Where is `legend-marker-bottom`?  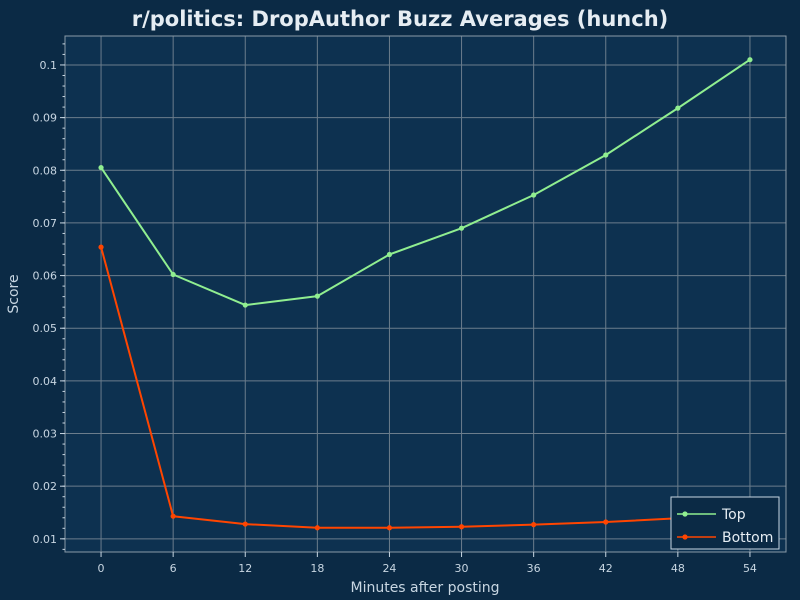
legend-marker-bottom is located at coordinates (685, 537).